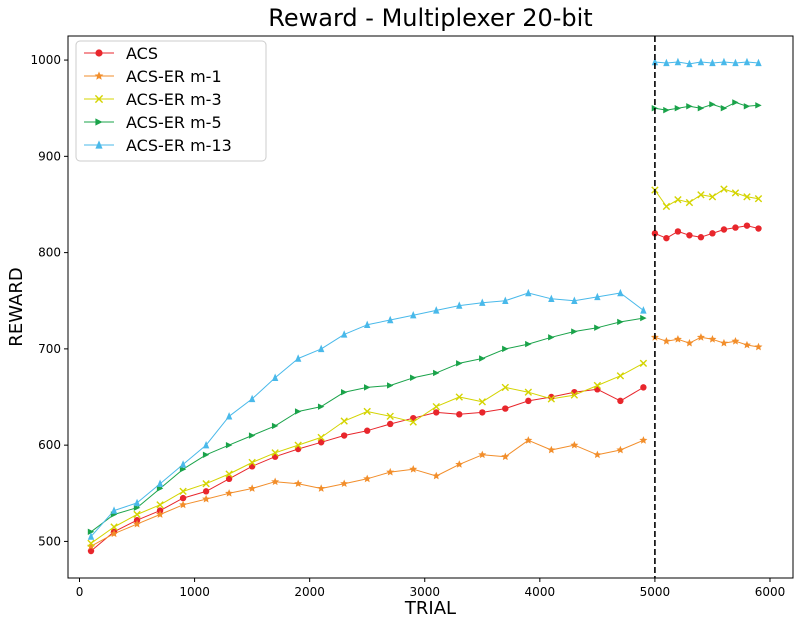 The image size is (799, 625). What do you see at coordinates (430, 18) in the screenshot?
I see `chart-title: Reward - Multiplexer 20-bit` at bounding box center [430, 18].